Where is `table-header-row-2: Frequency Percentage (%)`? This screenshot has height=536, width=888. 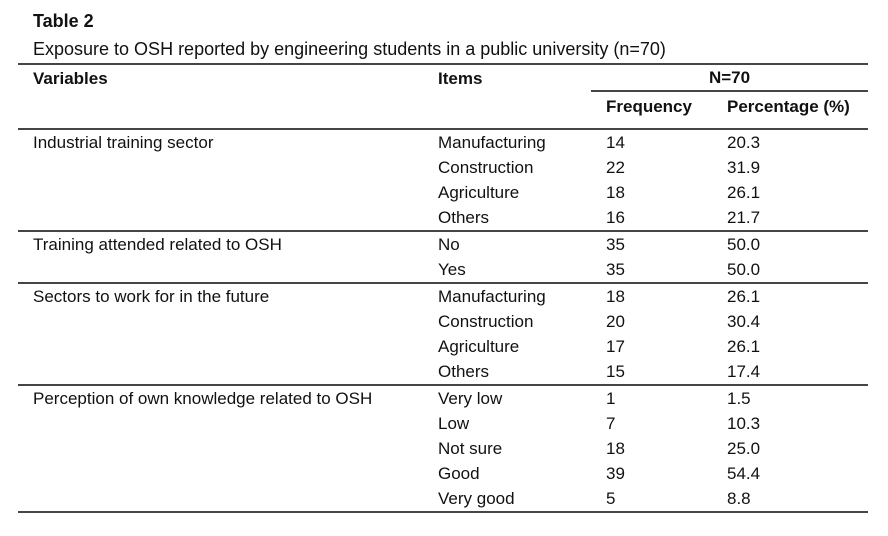 table-header-row-2: Frequency Percentage (%) is located at coordinates (443, 110).